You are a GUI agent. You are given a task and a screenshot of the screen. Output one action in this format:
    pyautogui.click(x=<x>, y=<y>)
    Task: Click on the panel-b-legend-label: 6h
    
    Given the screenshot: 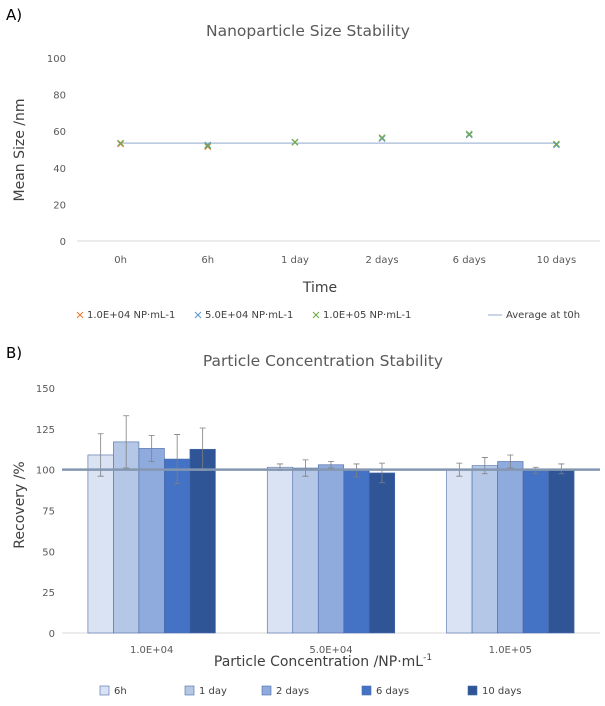 What is the action you would take?
    pyautogui.click(x=120, y=691)
    